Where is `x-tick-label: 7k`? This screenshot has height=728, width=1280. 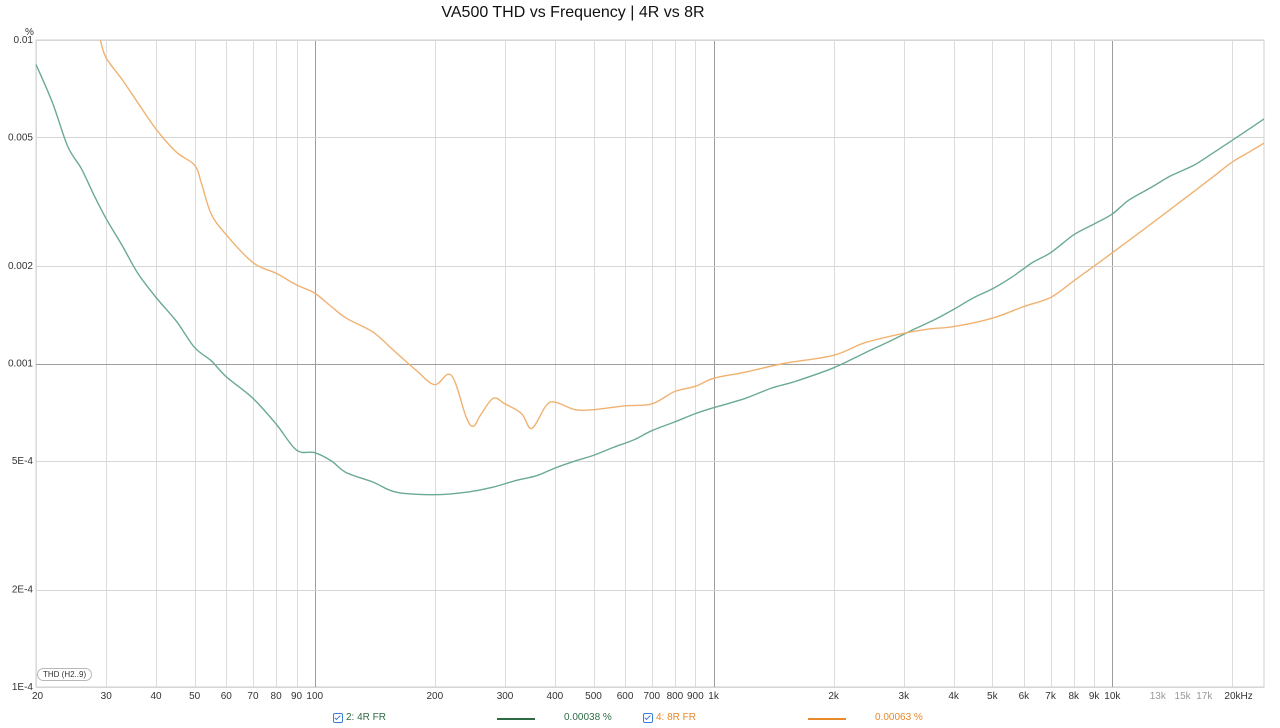 x-tick-label: 7k is located at coordinates (1051, 696).